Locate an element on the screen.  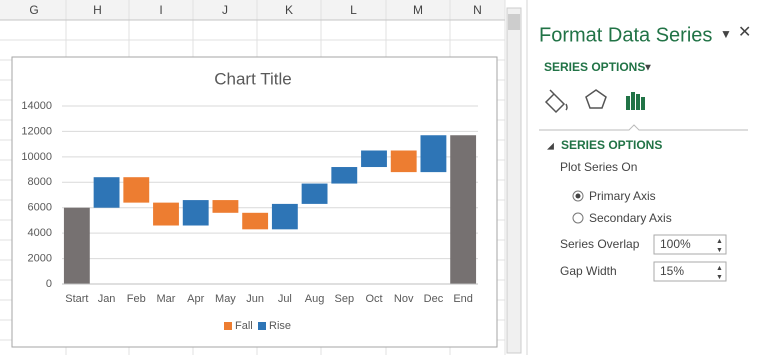
y-tick-label: 0 is located at coordinates (49, 284).